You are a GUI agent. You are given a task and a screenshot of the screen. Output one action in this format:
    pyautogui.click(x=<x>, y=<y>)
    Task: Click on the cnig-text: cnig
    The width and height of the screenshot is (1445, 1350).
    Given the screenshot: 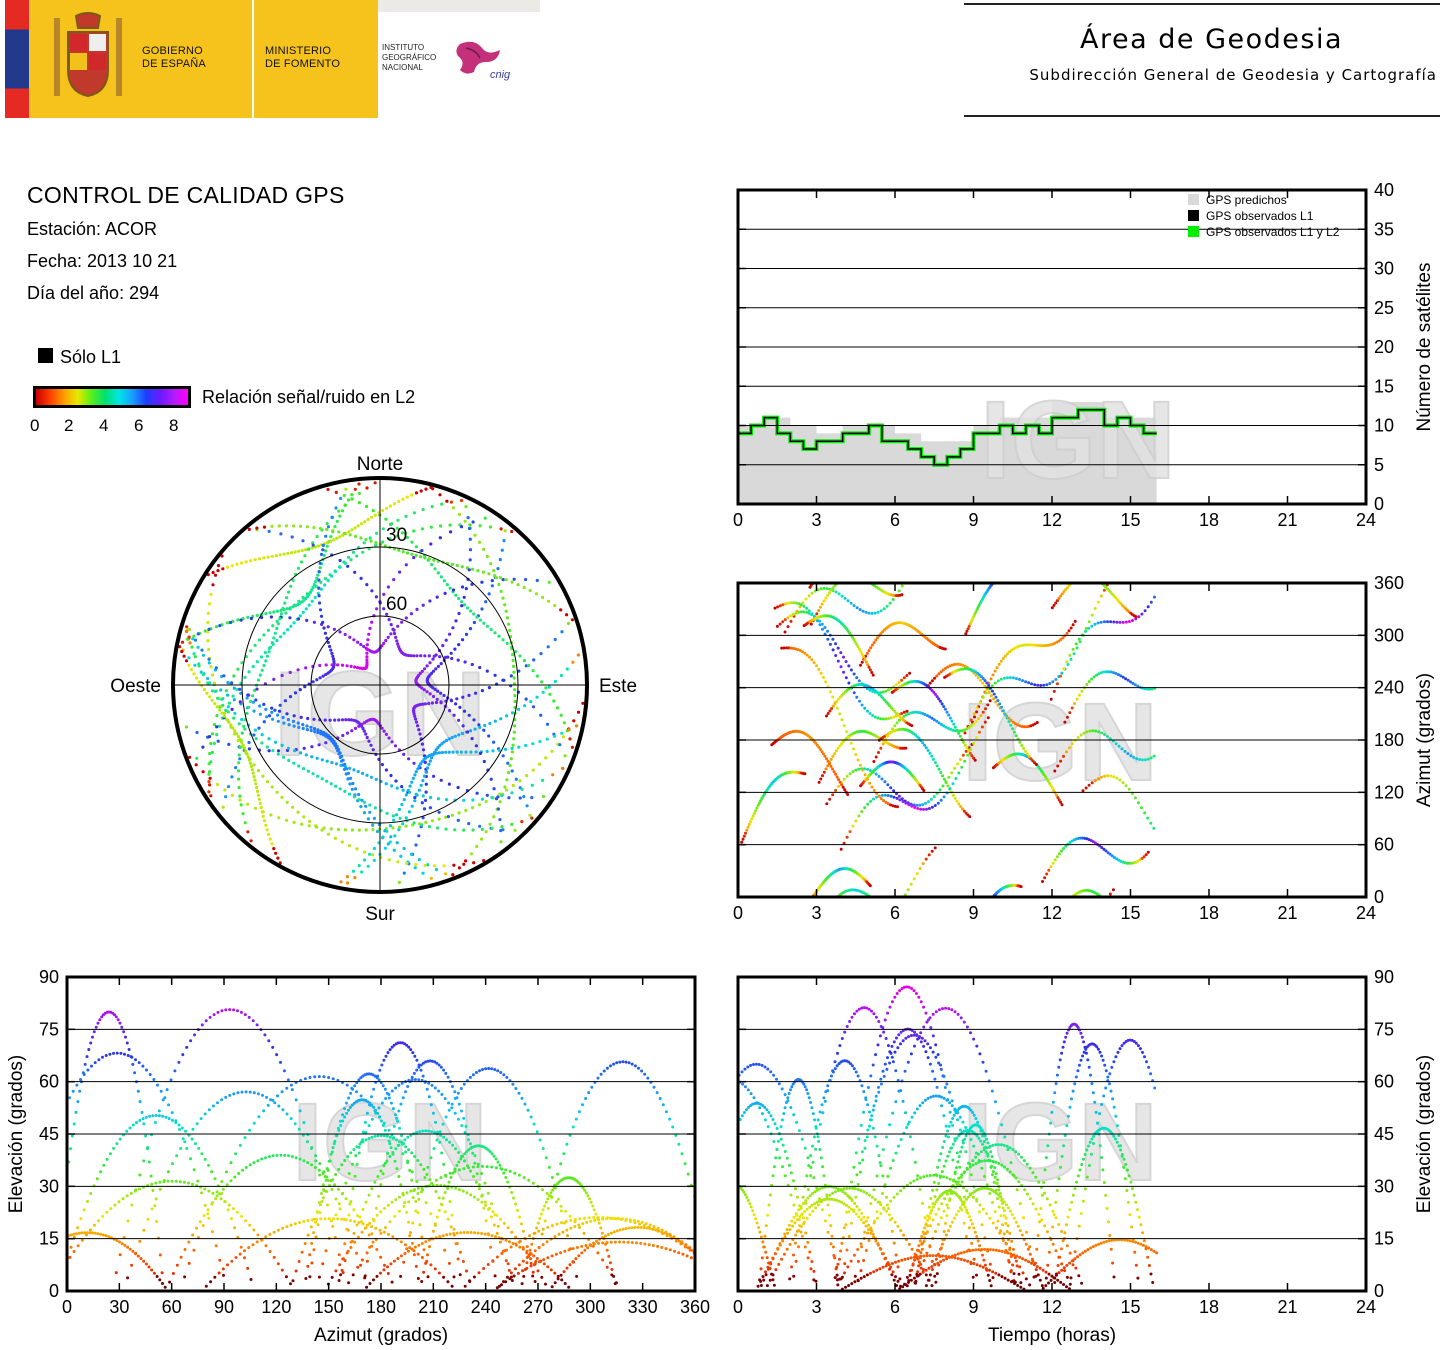 What is the action you would take?
    pyautogui.click(x=500, y=75)
    